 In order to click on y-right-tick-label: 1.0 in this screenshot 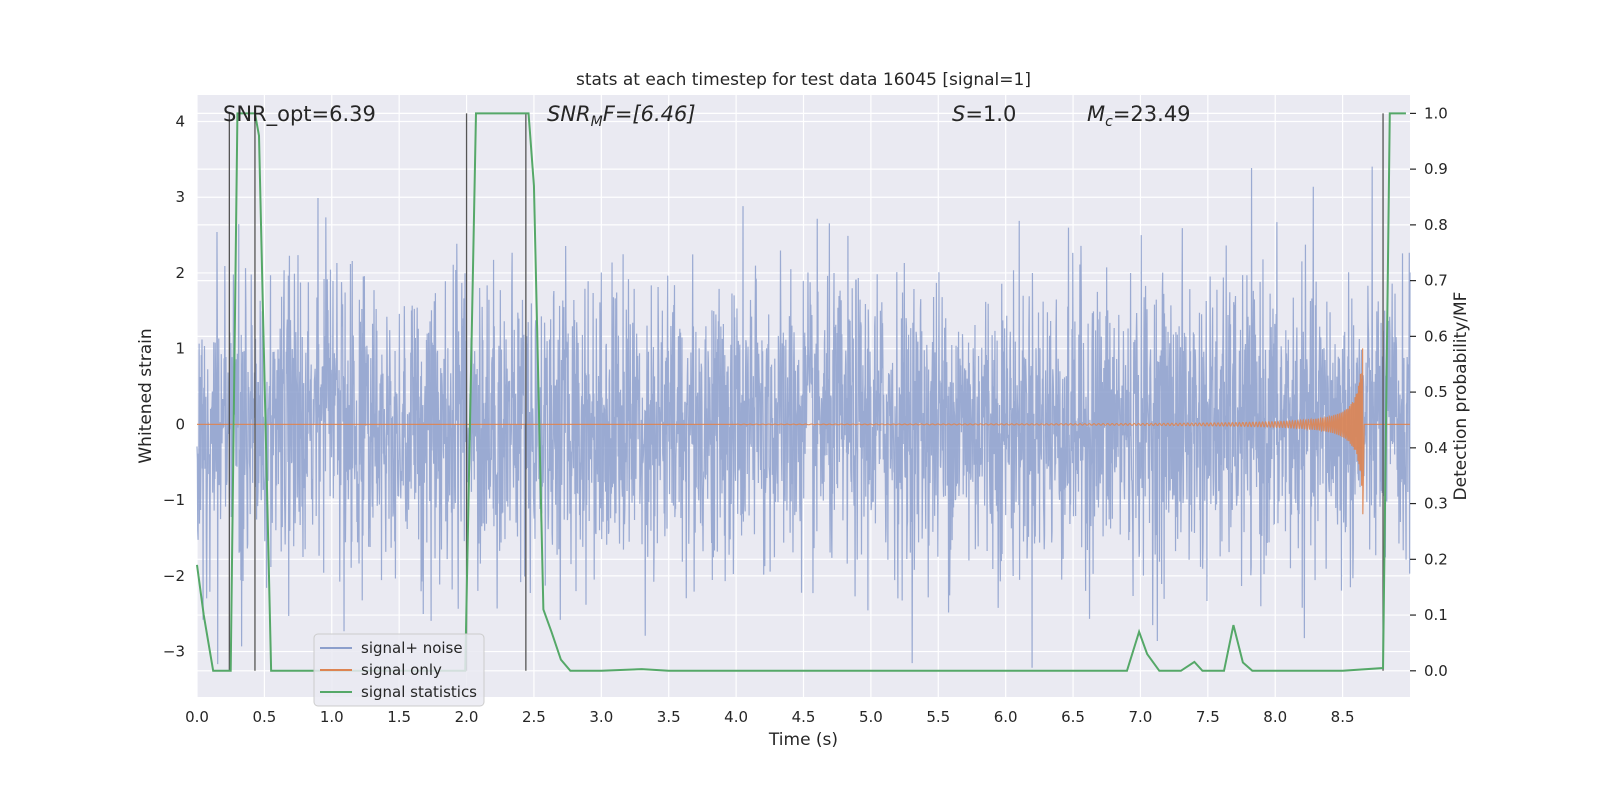, I will do `click(1436, 113)`.